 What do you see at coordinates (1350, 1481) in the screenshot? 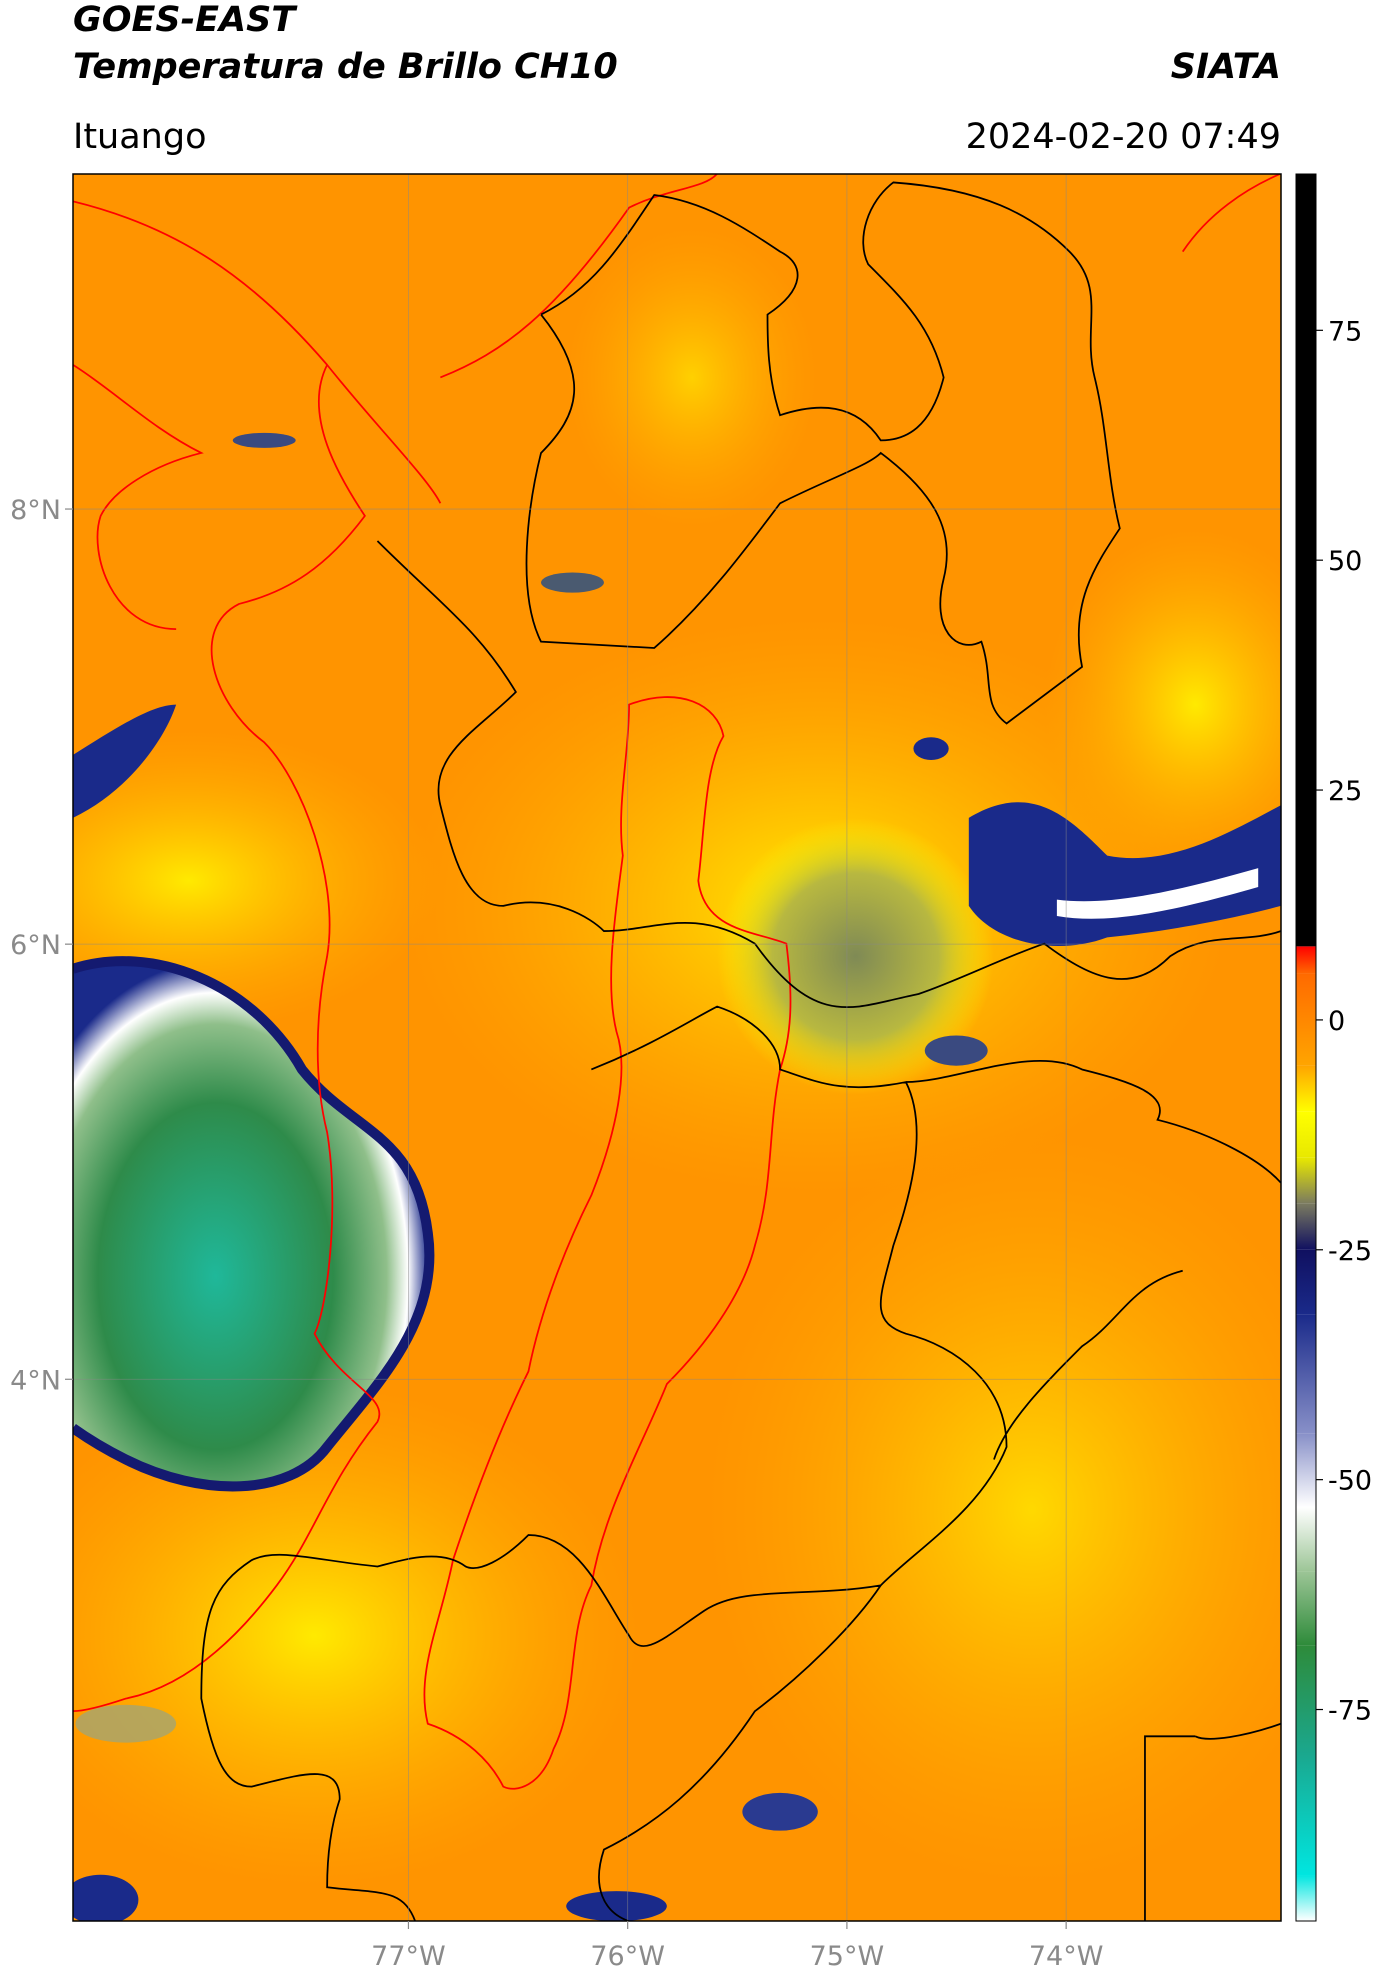
I see `colorbar-tick-label: -50` at bounding box center [1350, 1481].